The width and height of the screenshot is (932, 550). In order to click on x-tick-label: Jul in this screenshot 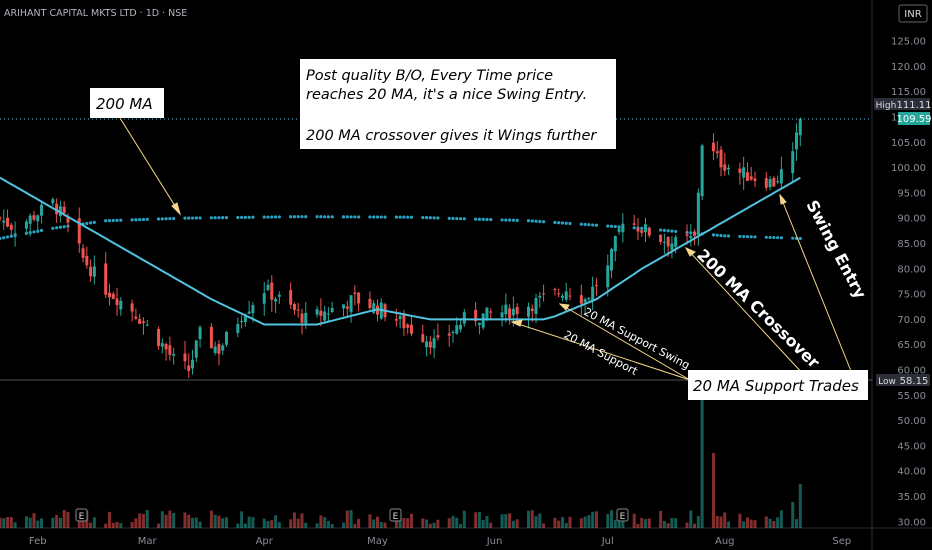, I will do `click(607, 541)`.